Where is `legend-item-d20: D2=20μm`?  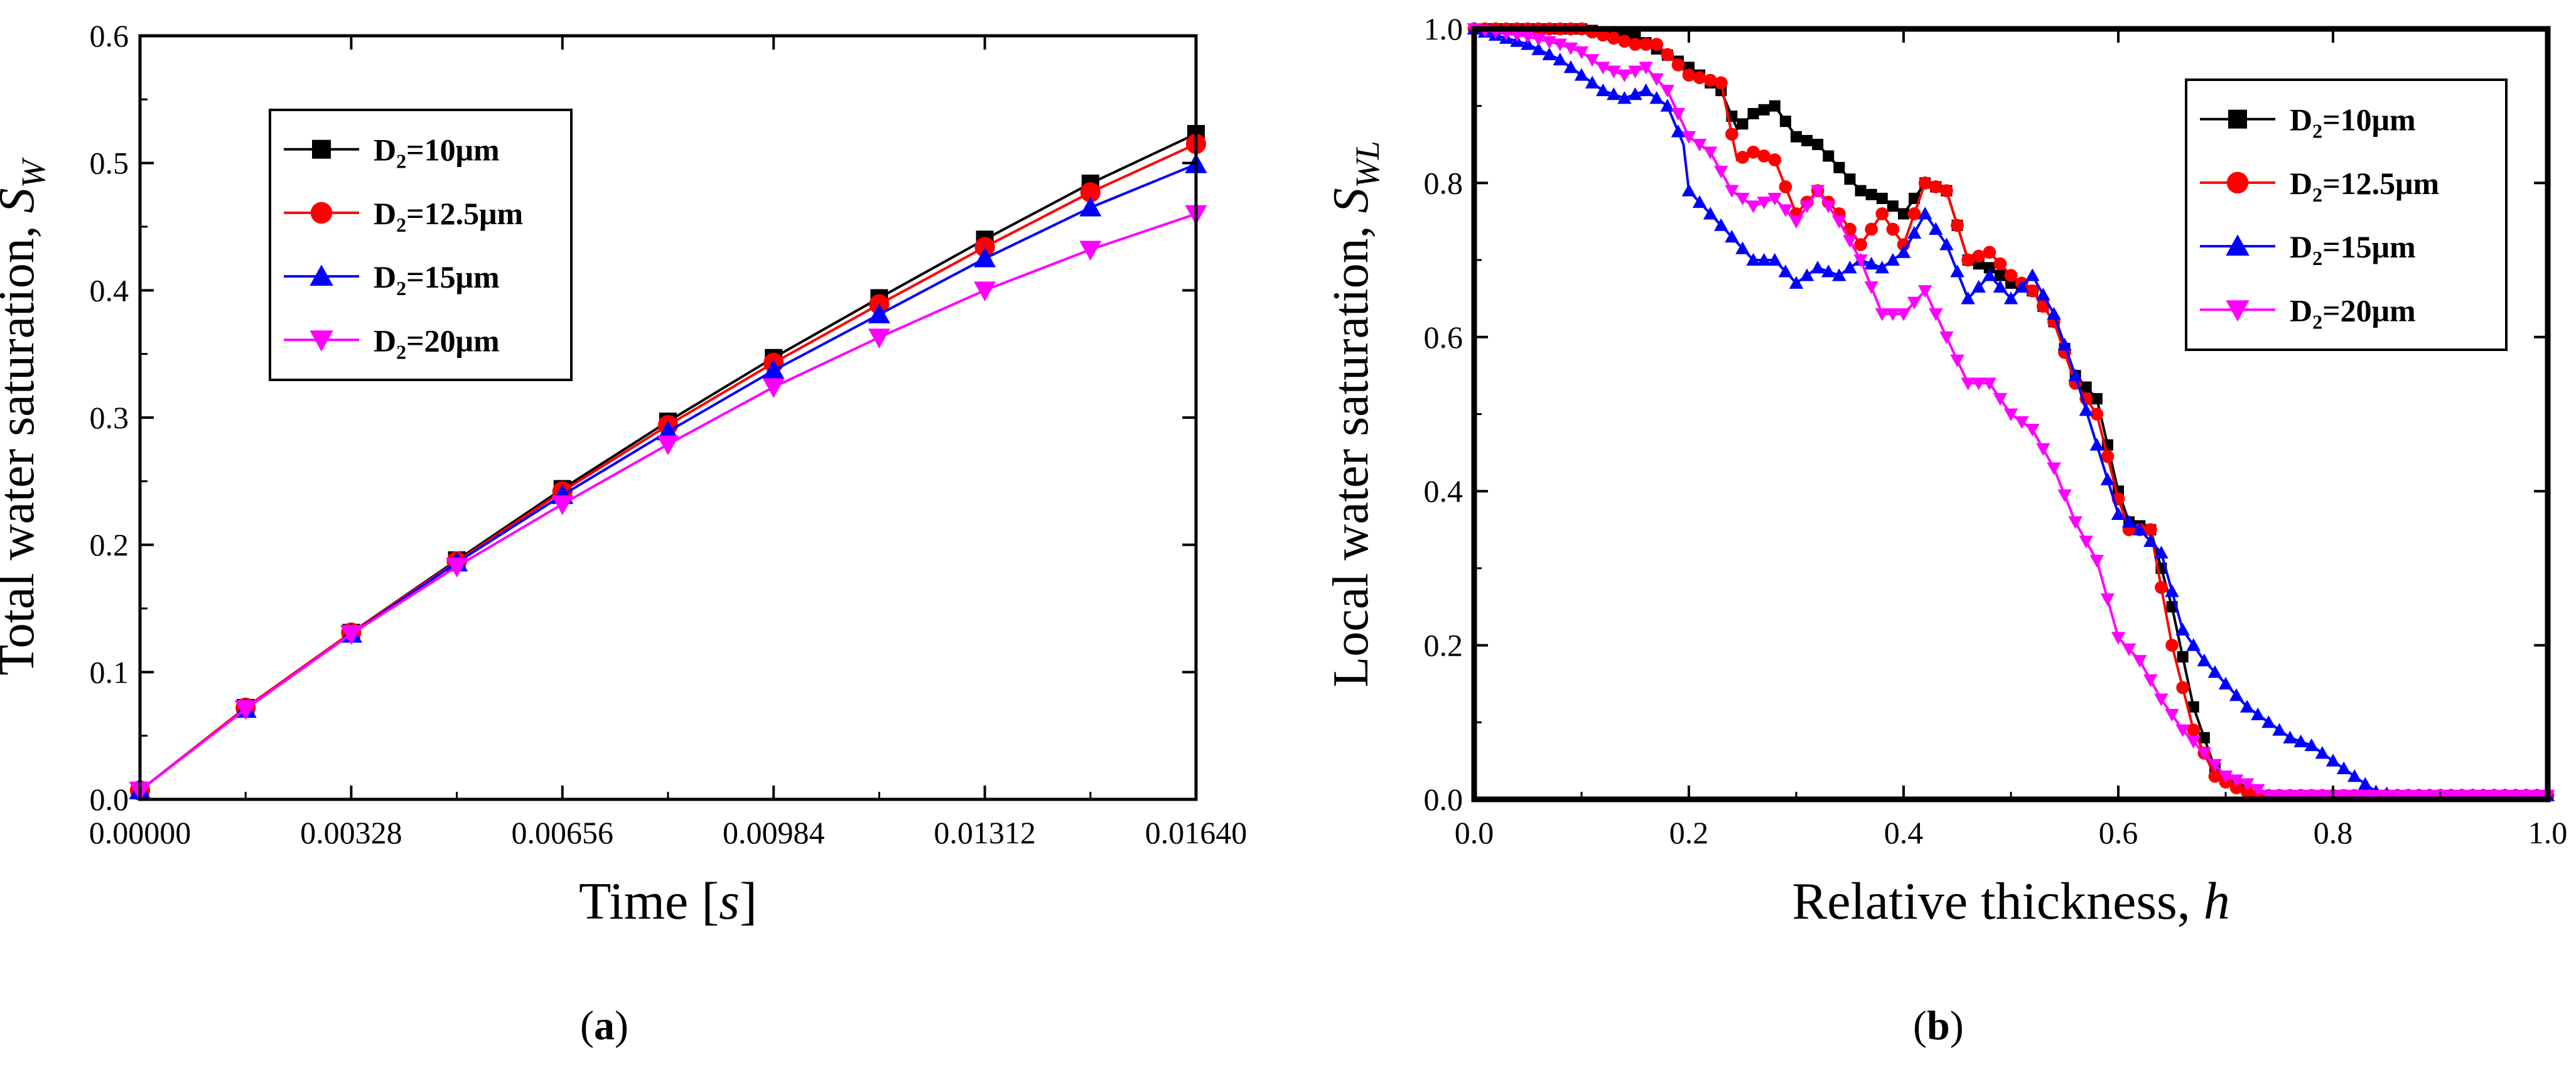 legend-item-d20: D2=20μm is located at coordinates (2308, 313).